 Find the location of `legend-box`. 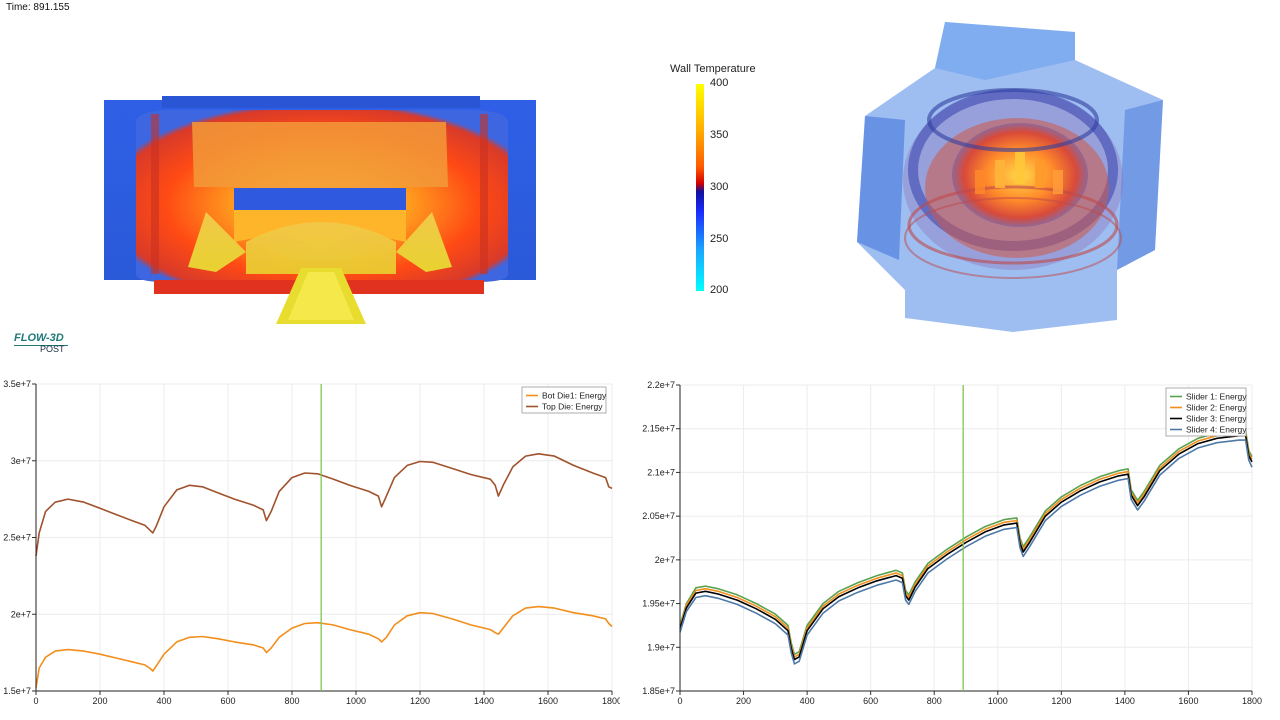

legend-box is located at coordinates (564, 400).